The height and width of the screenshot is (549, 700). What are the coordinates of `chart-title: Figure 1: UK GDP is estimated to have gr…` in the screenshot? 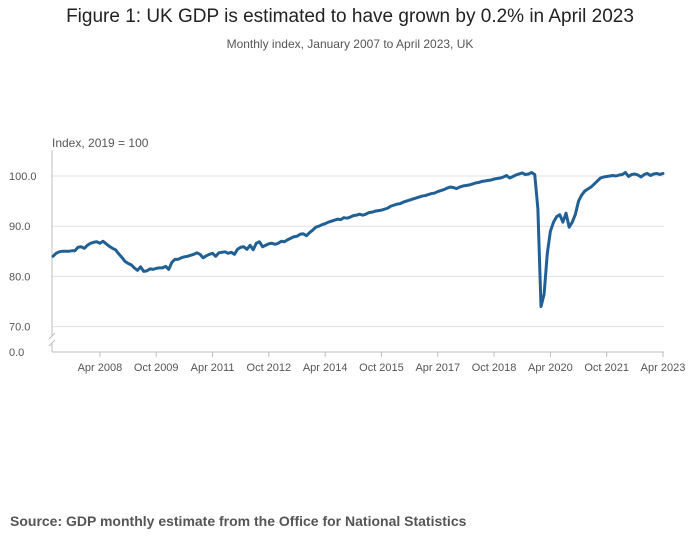 It's located at (350, 16).